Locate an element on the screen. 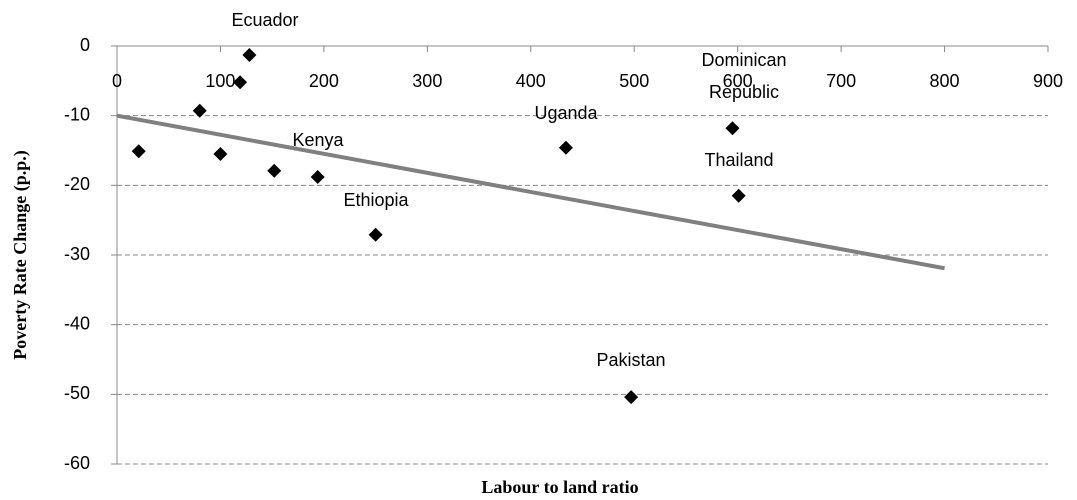 Image resolution: width=1077 pixels, height=500 pixels. annotation: Ecuador is located at coordinates (265, 20).